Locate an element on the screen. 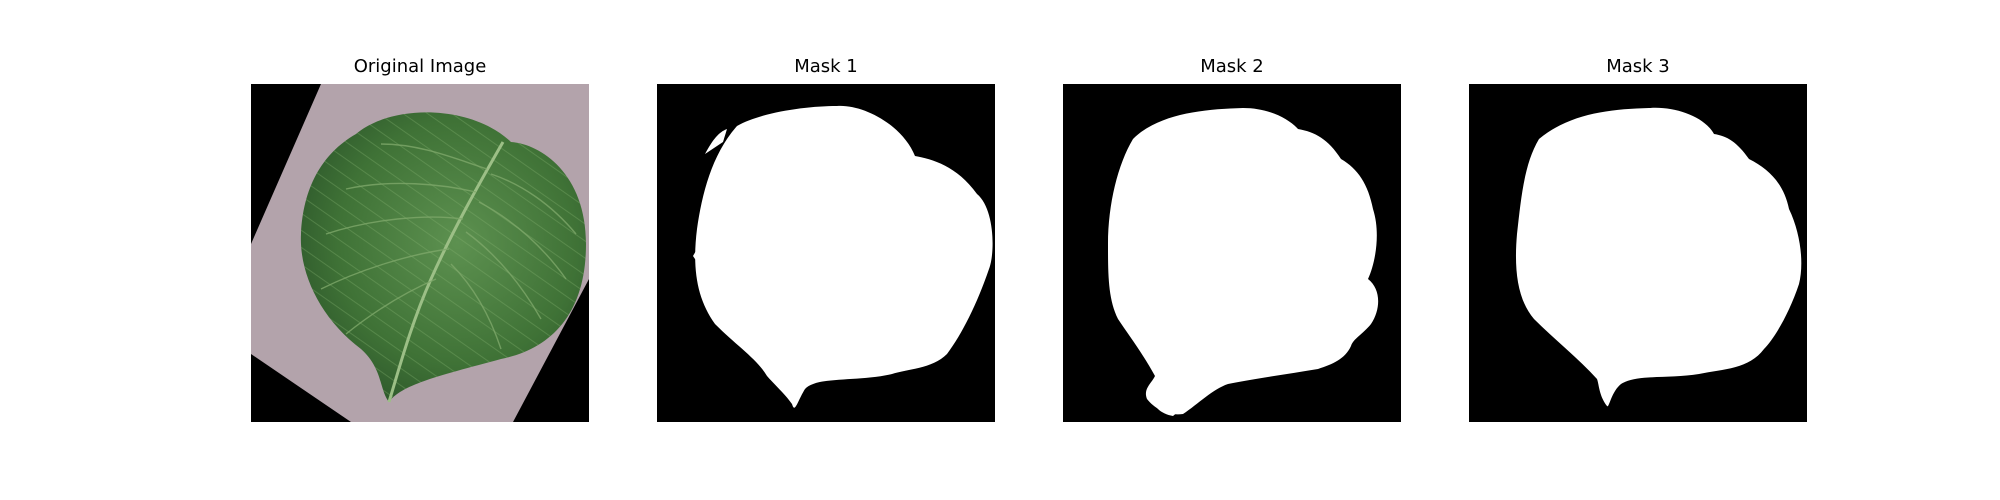  leaf-midrib is located at coordinates (446, 272).